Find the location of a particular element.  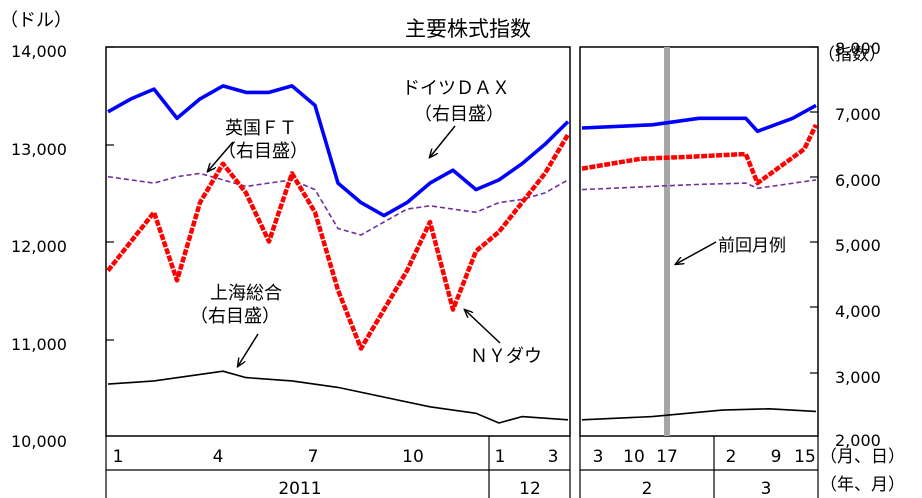

day-label: 9 is located at coordinates (776, 457).